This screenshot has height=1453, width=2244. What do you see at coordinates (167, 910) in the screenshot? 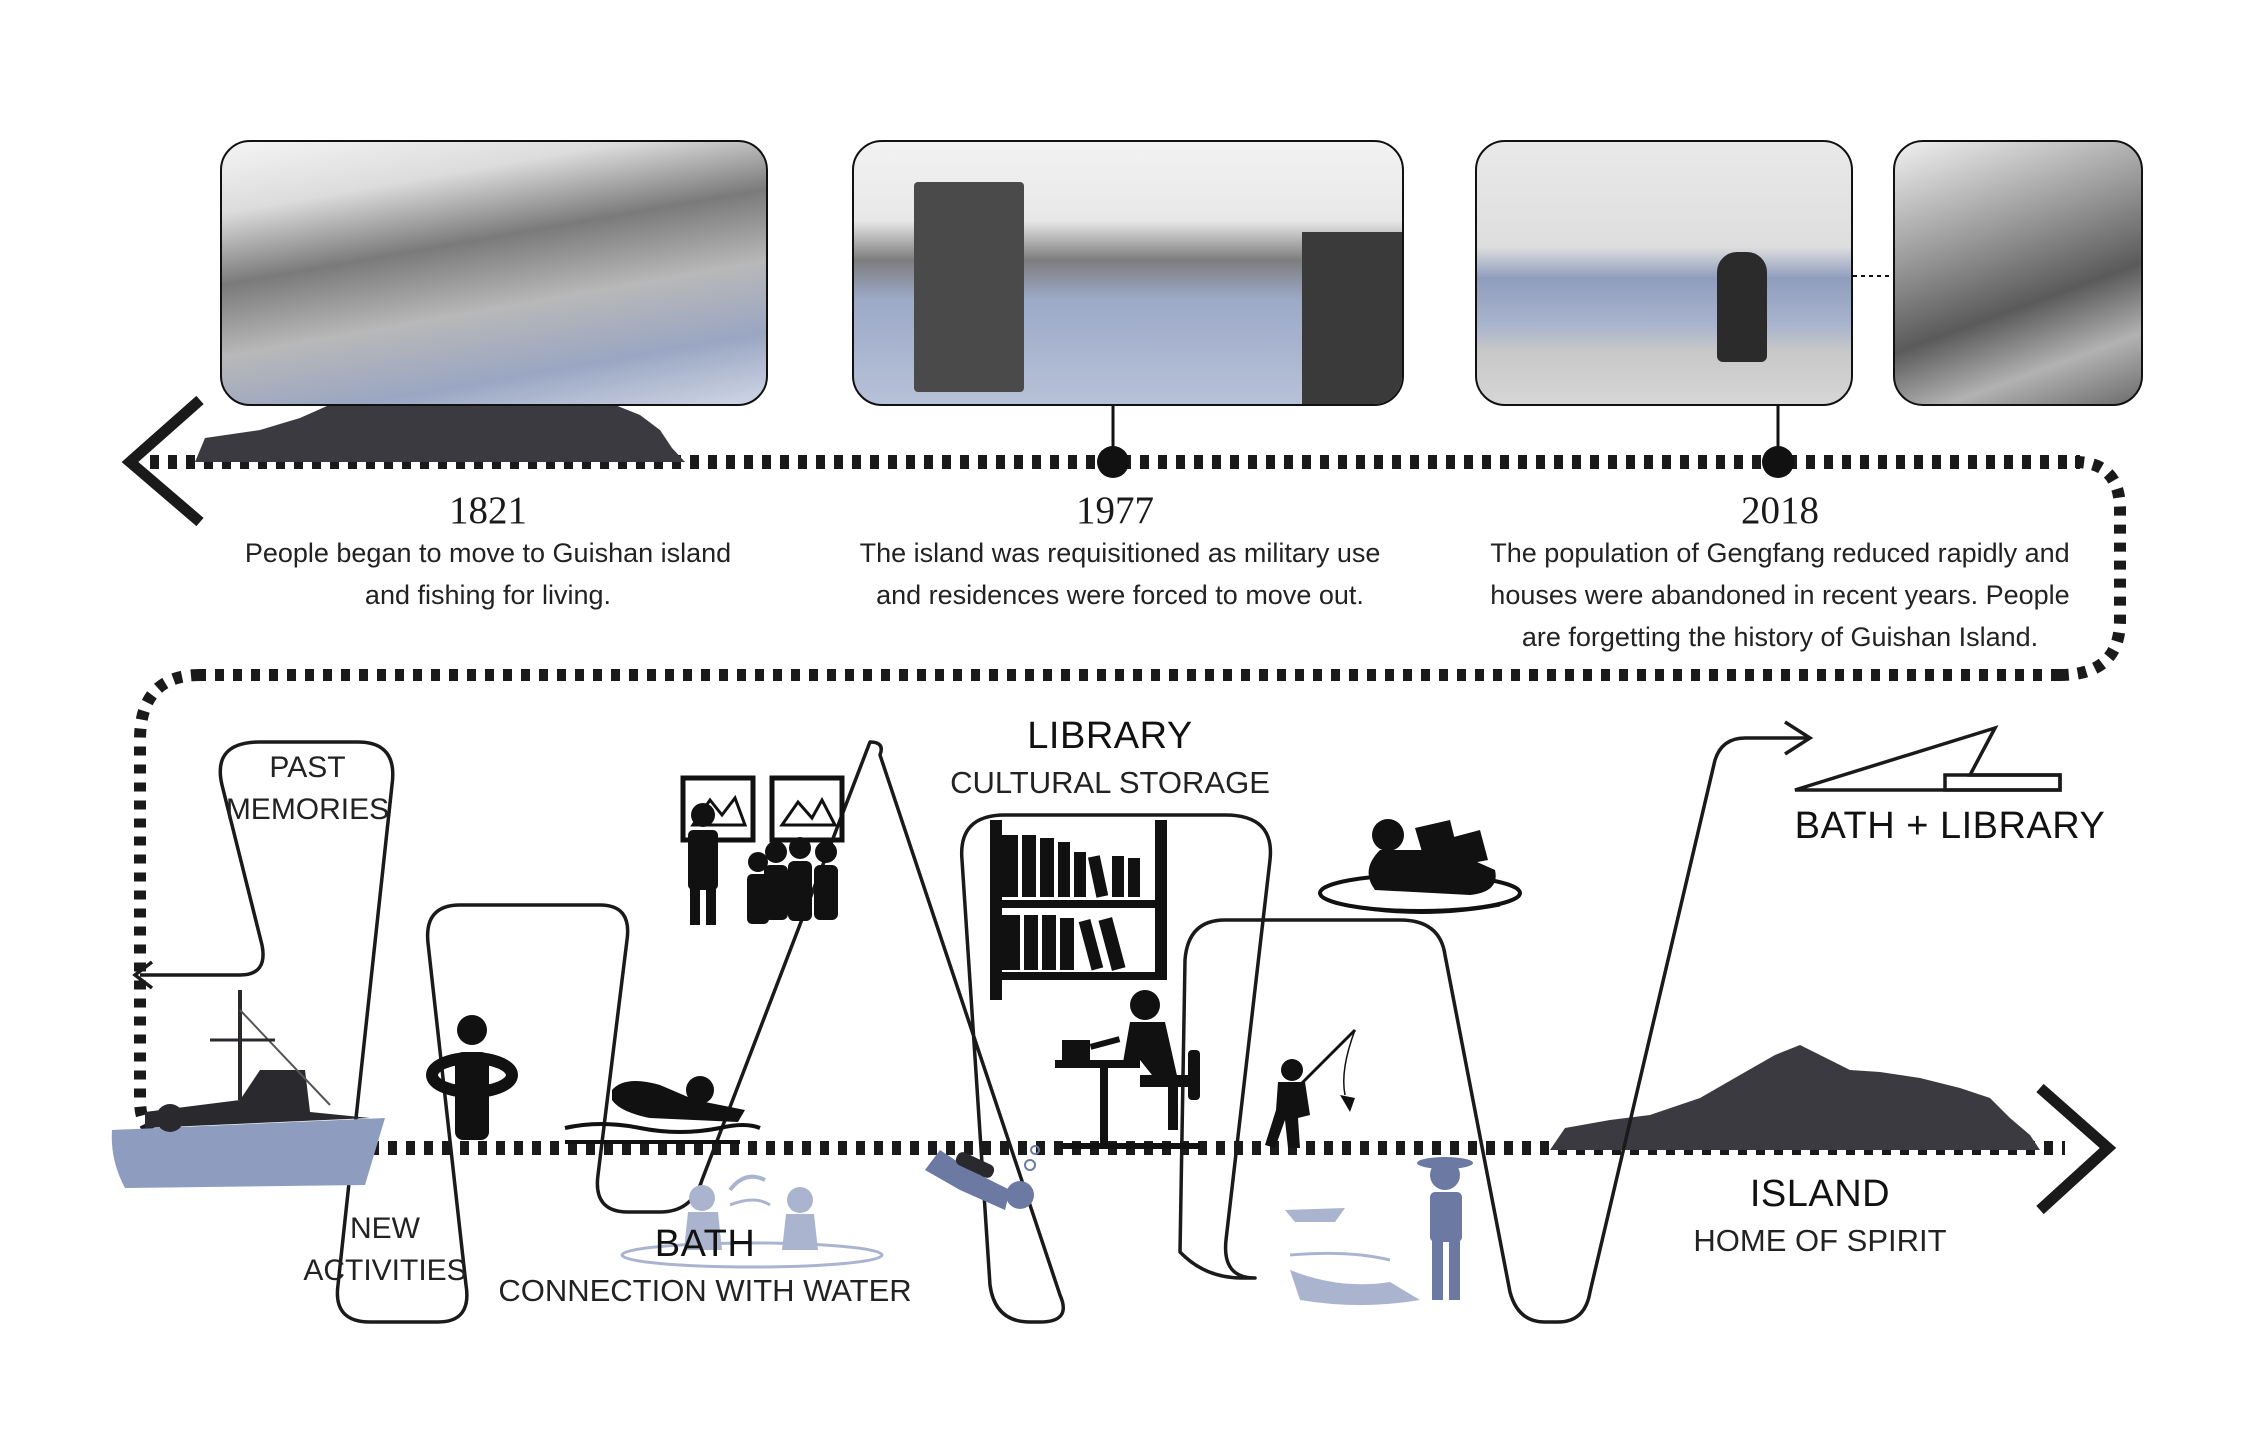
I see `left-curve` at bounding box center [167, 910].